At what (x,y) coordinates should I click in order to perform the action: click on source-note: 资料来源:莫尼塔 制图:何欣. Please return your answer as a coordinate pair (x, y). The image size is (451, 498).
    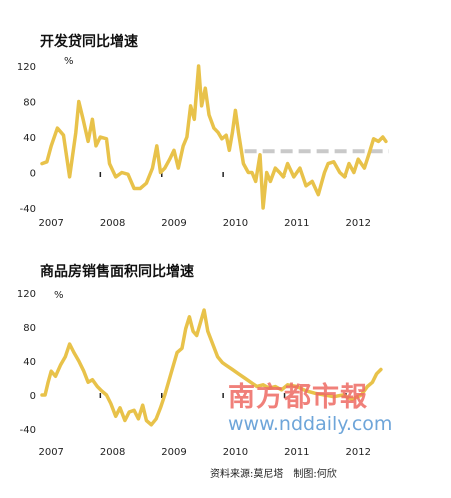
    Looking at the image, I should click on (273, 474).